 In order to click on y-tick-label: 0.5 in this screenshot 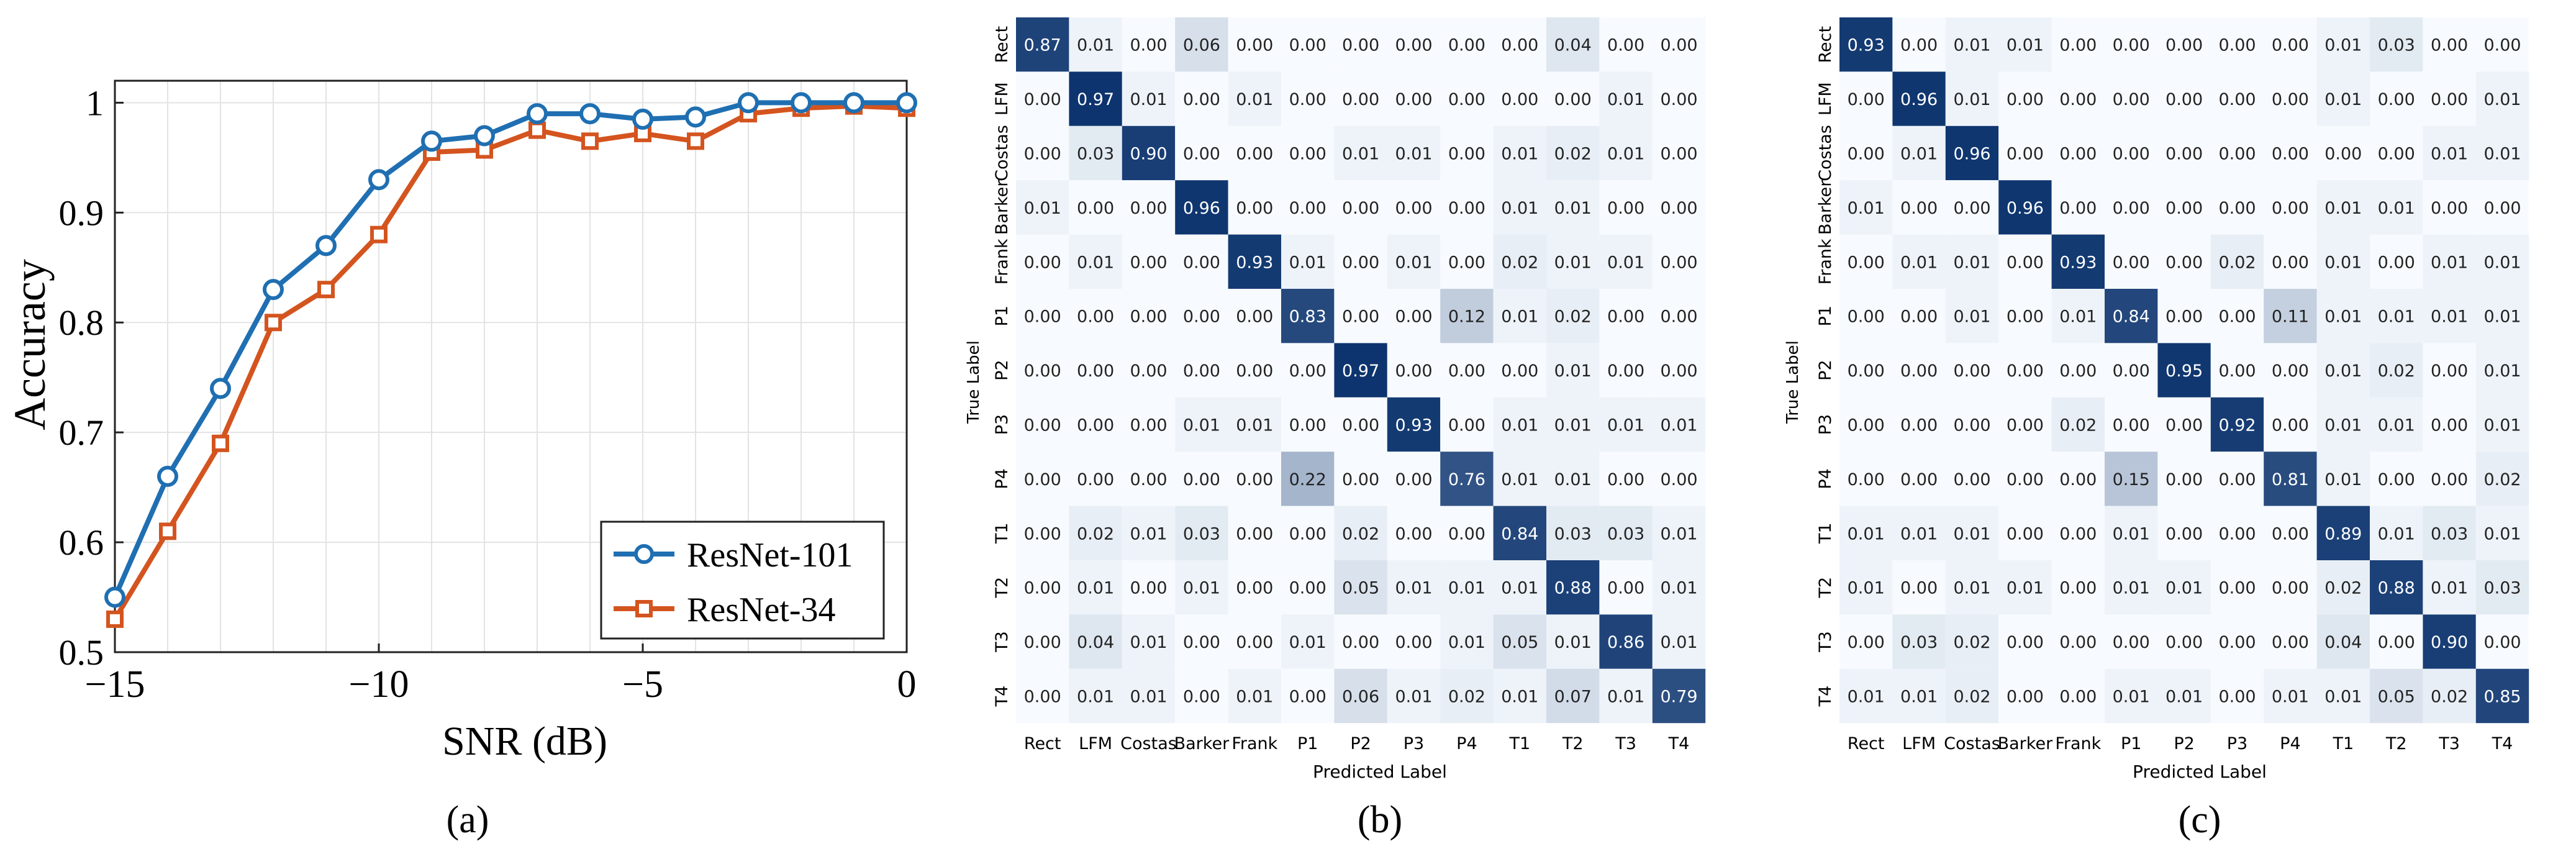, I will do `click(81, 653)`.